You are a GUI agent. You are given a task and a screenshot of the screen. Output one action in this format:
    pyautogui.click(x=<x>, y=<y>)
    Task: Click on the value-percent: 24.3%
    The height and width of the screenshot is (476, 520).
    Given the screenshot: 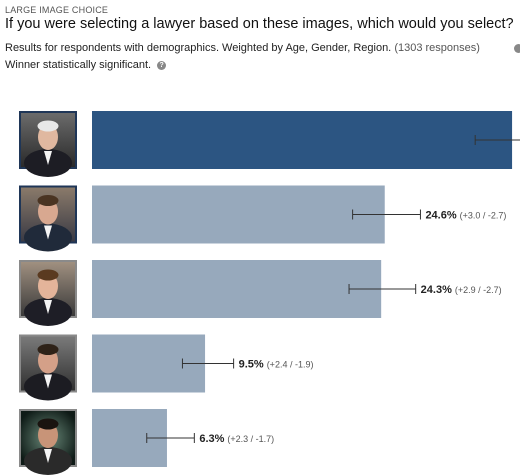 What is the action you would take?
    pyautogui.click(x=436, y=290)
    